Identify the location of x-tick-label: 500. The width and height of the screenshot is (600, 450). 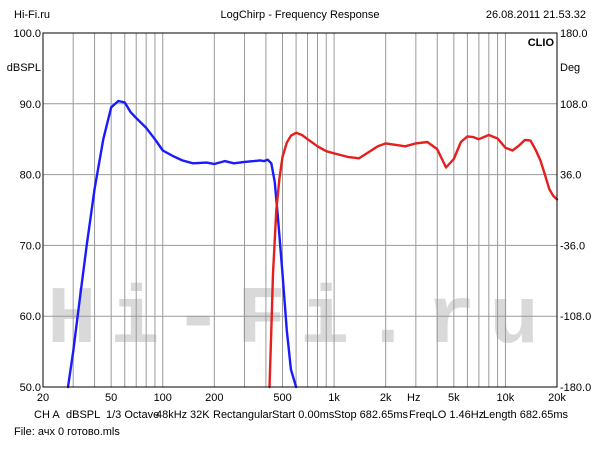
(282, 398).